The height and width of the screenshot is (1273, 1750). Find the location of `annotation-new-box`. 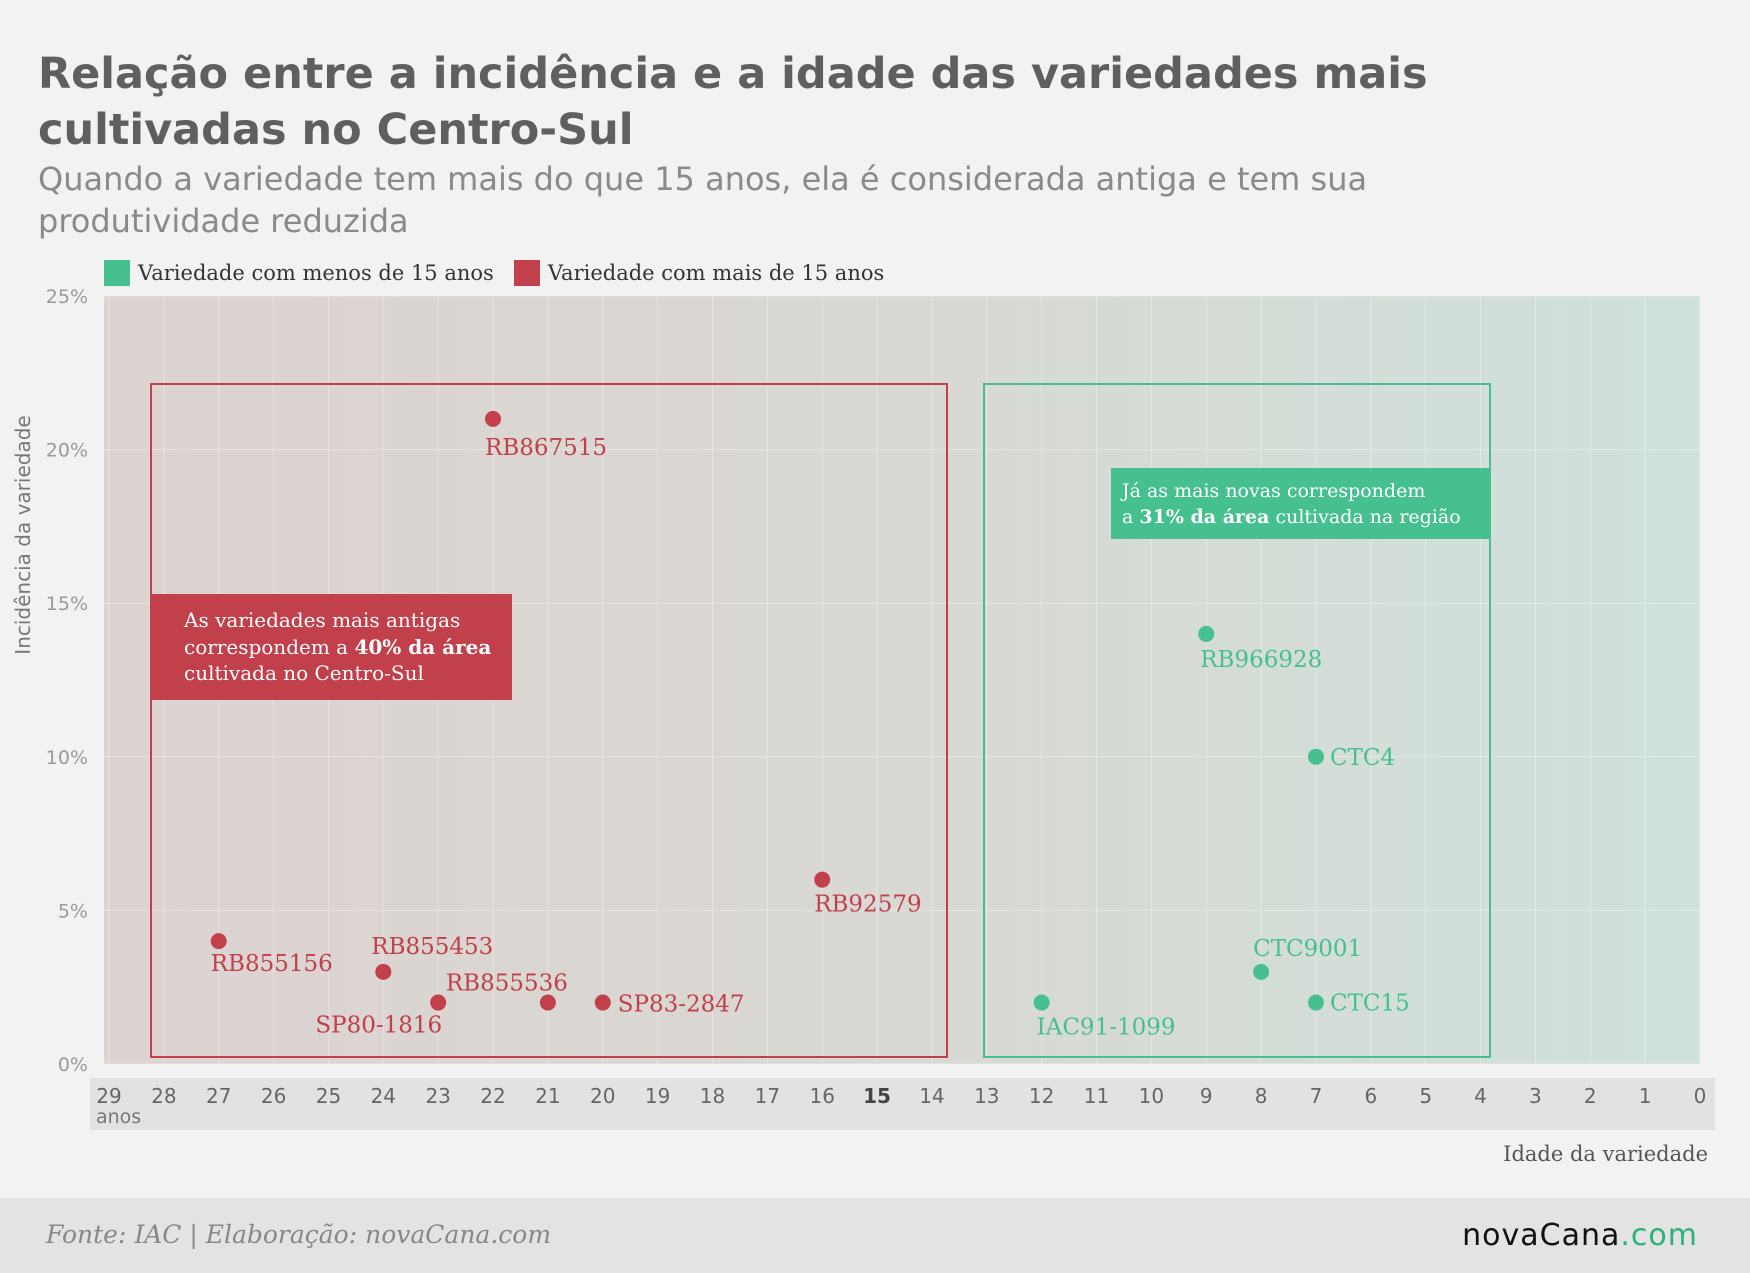

annotation-new-box is located at coordinates (1300, 503).